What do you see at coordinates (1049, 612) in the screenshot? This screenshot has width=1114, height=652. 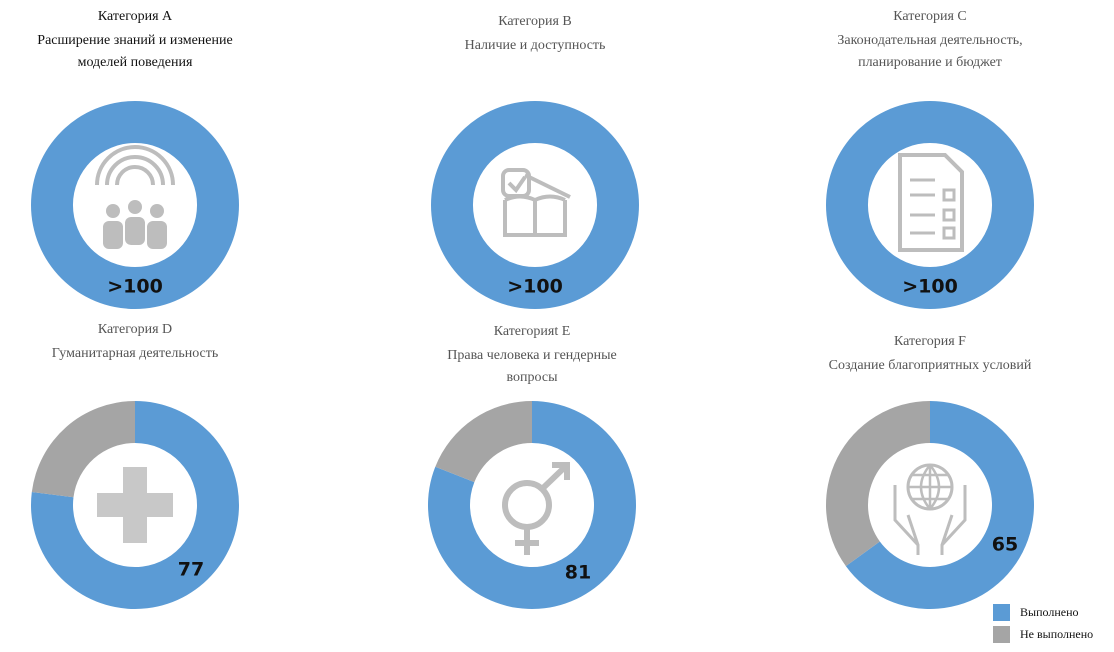 I see `legend-label: Выполнено` at bounding box center [1049, 612].